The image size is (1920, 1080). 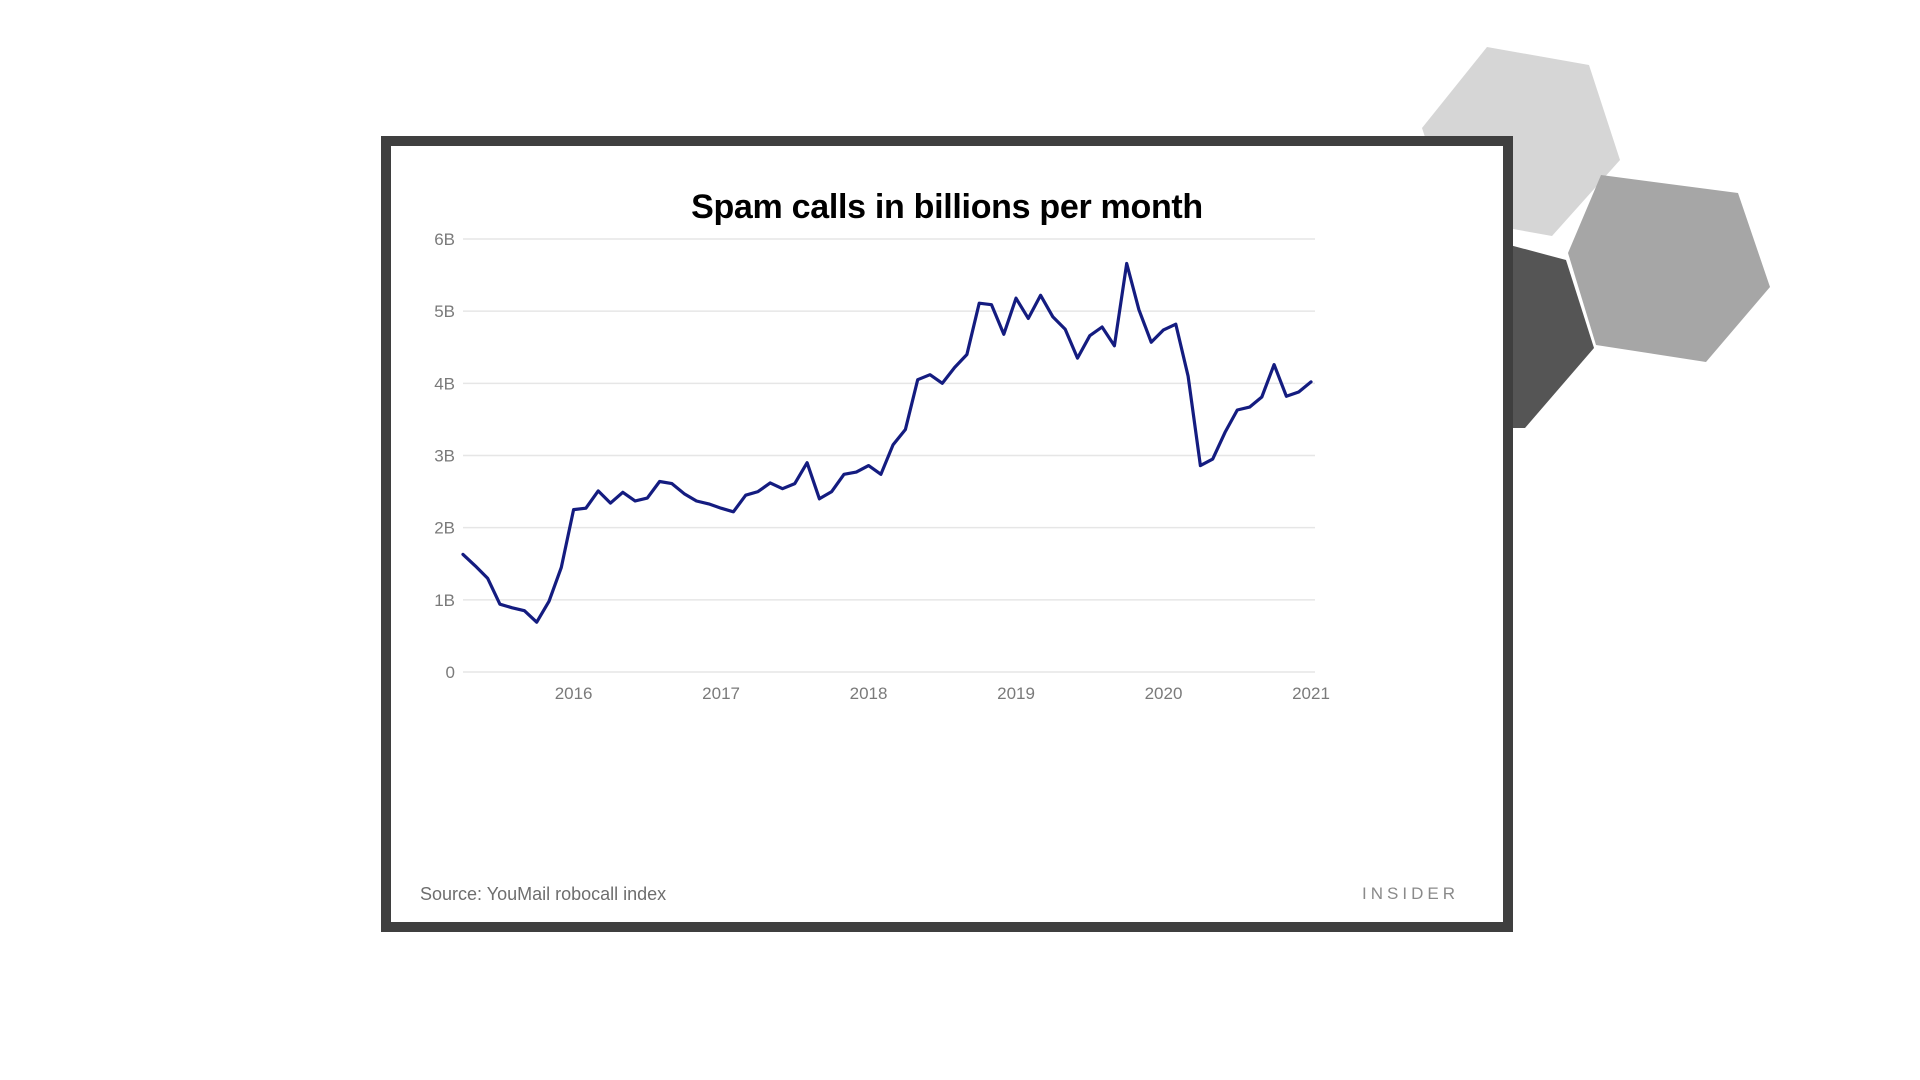 What do you see at coordinates (451, 894) in the screenshot?
I see `source-label: Source:` at bounding box center [451, 894].